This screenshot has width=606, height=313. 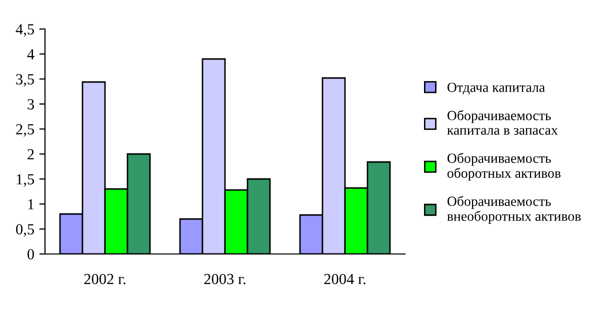 I want to click on y-tick-label: 1,5, so click(x=25, y=180).